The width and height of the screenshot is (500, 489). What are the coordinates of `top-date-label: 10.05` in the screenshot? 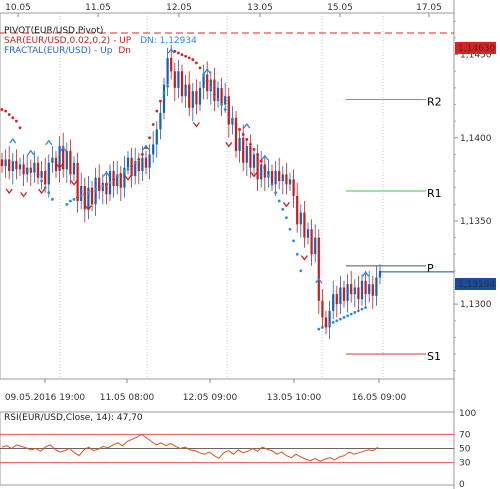 It's located at (18, 8).